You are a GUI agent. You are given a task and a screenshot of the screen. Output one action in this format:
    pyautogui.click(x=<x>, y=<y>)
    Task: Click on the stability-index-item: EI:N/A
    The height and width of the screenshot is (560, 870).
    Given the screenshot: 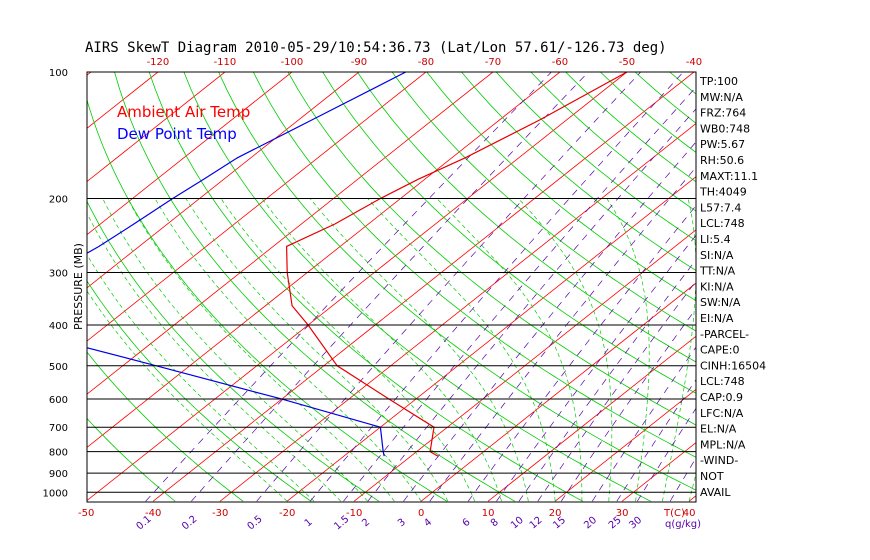 What is the action you would take?
    pyautogui.click(x=717, y=318)
    